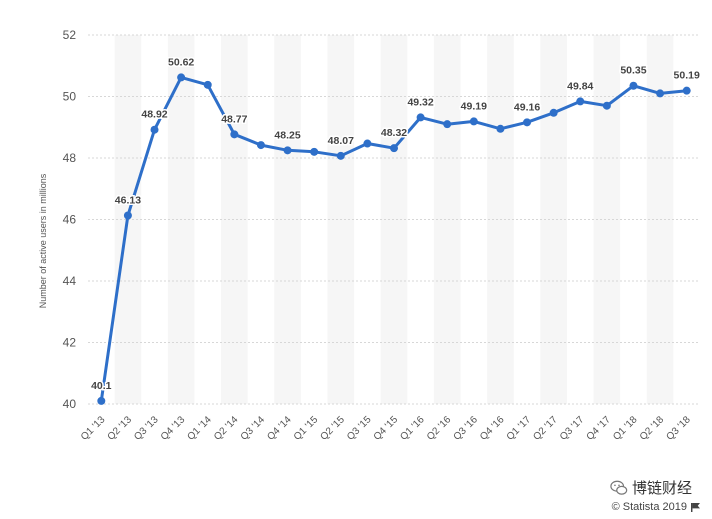 This screenshot has height=519, width=712. Describe the element at coordinates (420, 102) in the screenshot. I see `data-label: 49.32` at that location.